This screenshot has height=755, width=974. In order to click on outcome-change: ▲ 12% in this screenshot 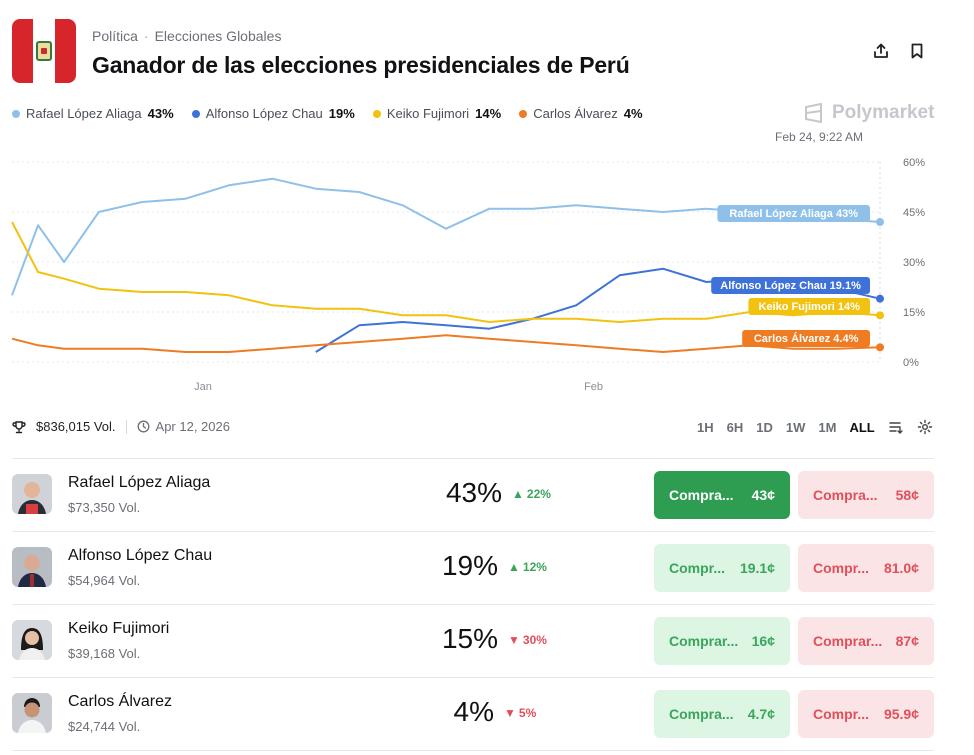, I will do `click(527, 567)`.